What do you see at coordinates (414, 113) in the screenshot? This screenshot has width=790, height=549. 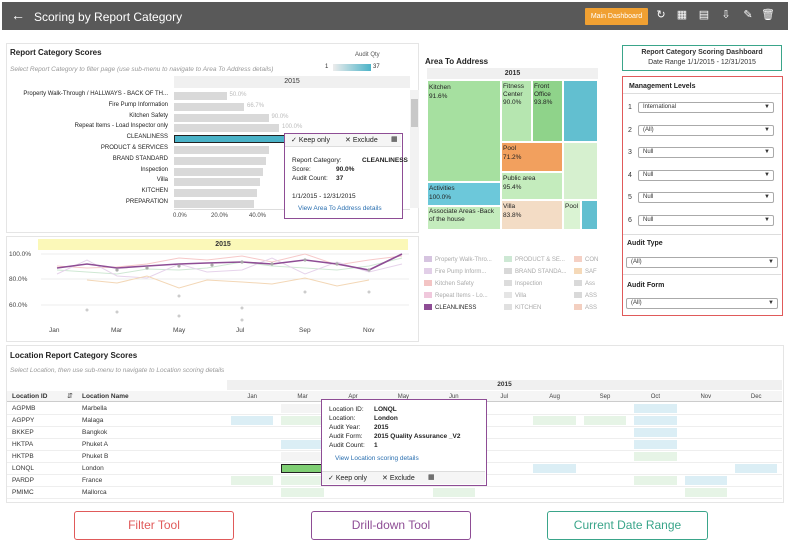 I see `rcs-scroll-thumb` at bounding box center [414, 113].